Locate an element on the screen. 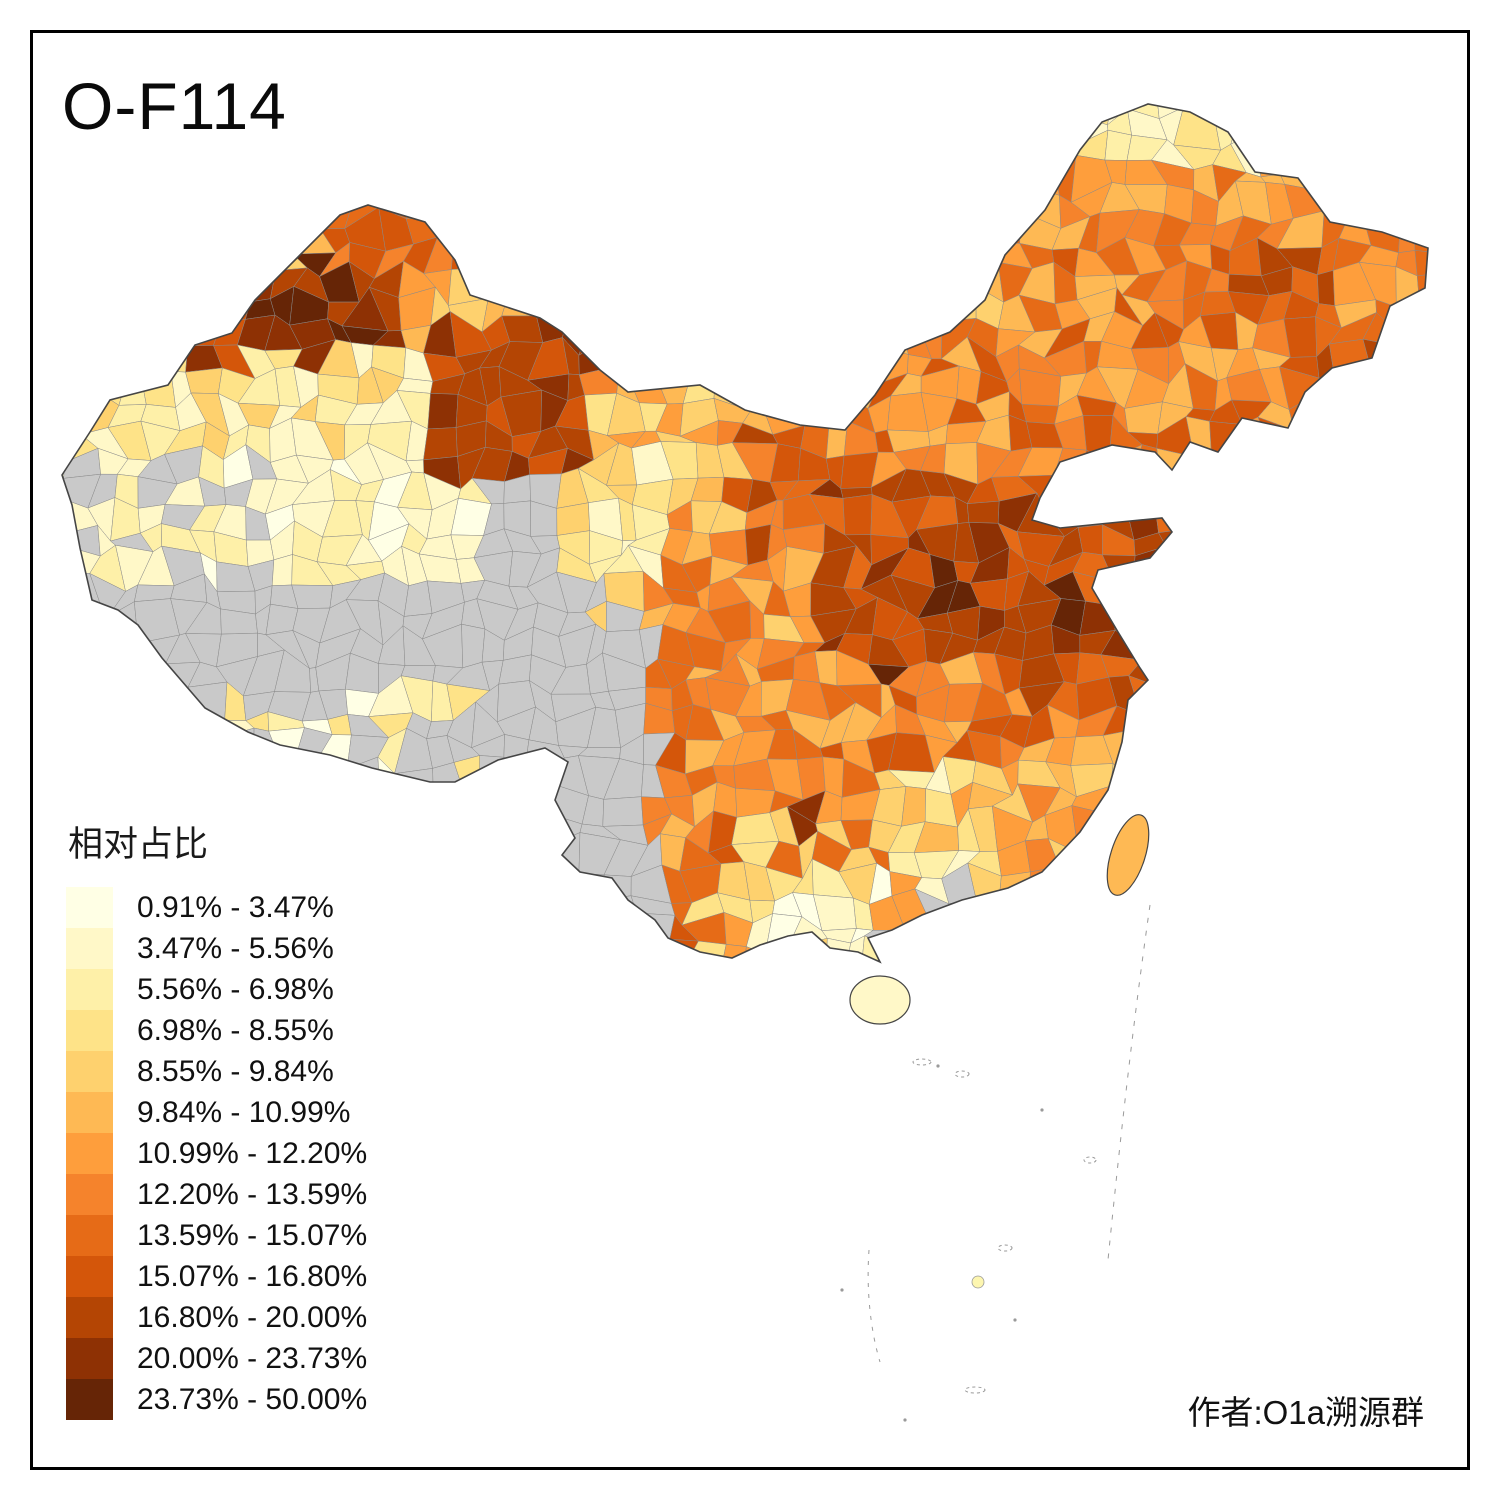  legend-label: 15.07% - 16.80% is located at coordinates (252, 1276).